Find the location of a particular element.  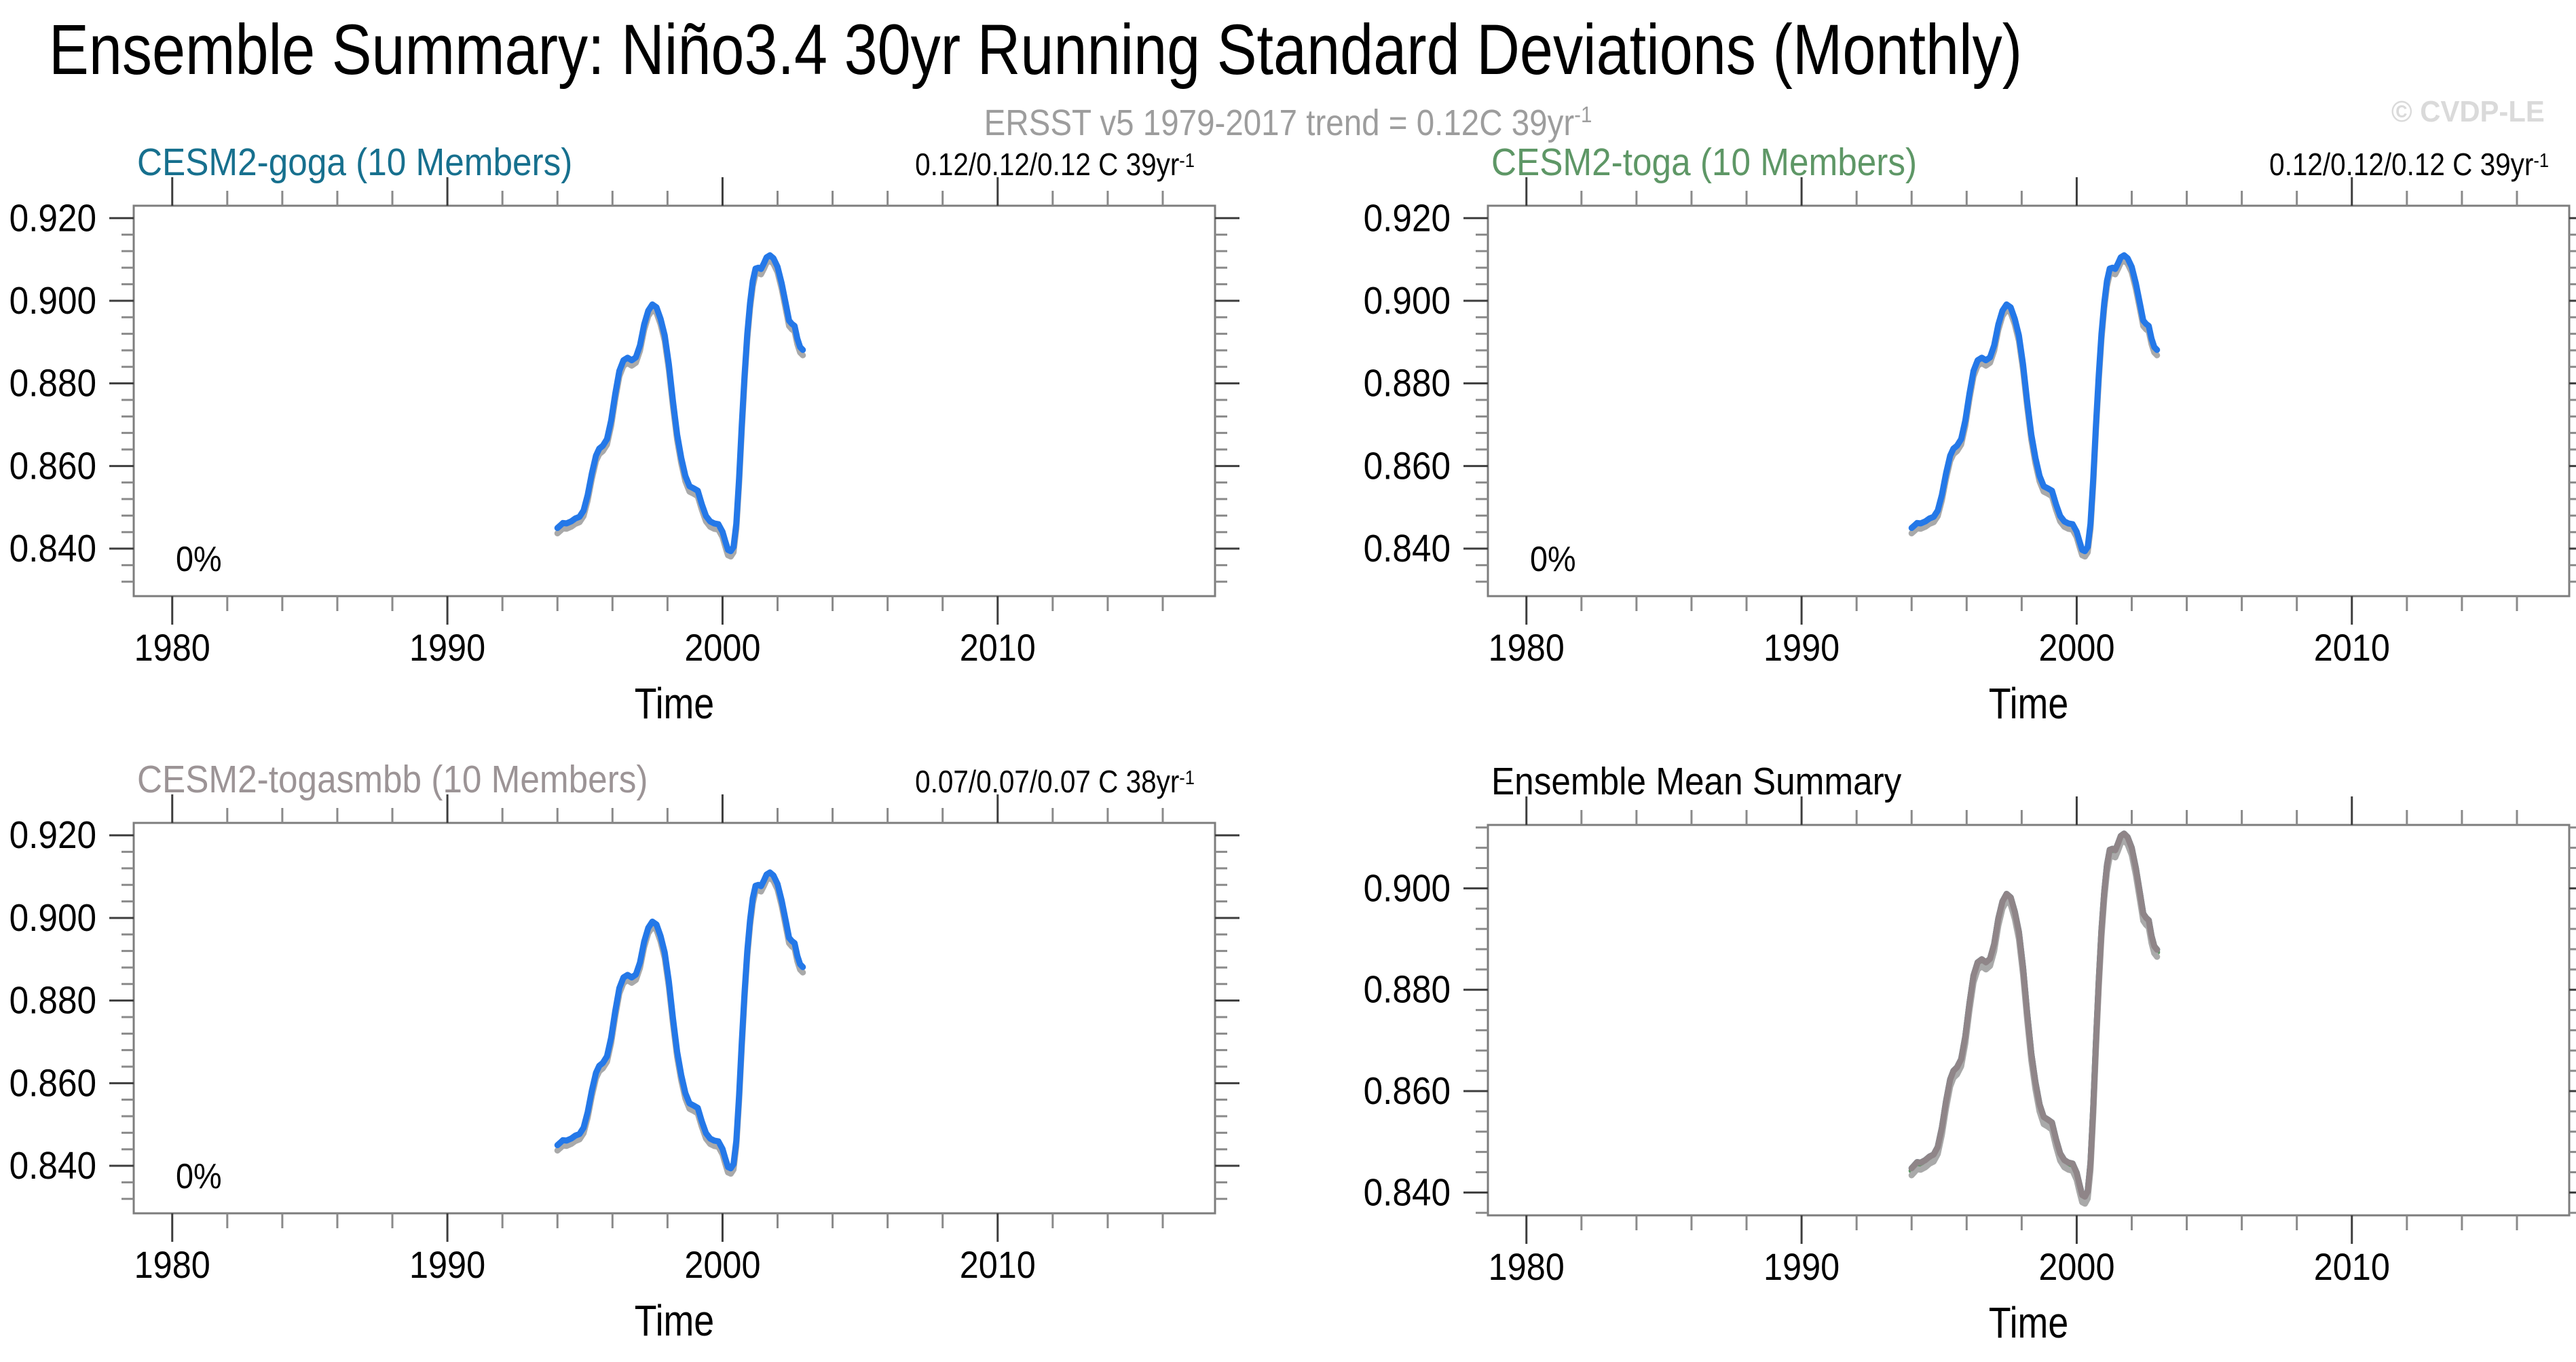

panel-title: CESM2-togasmbb (10 Members) is located at coordinates (393, 779).